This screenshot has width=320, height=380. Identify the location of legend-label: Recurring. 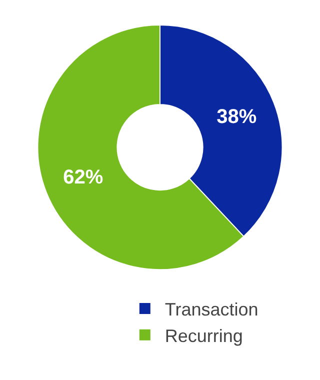
(203, 336).